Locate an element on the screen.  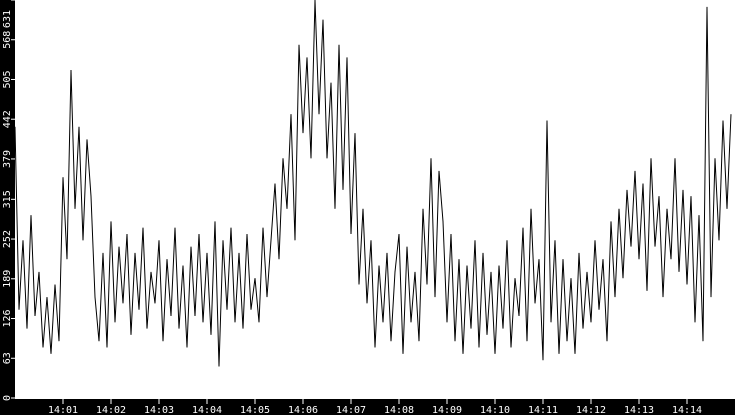
x-tick-label: 14:07 is located at coordinates (351, 410).